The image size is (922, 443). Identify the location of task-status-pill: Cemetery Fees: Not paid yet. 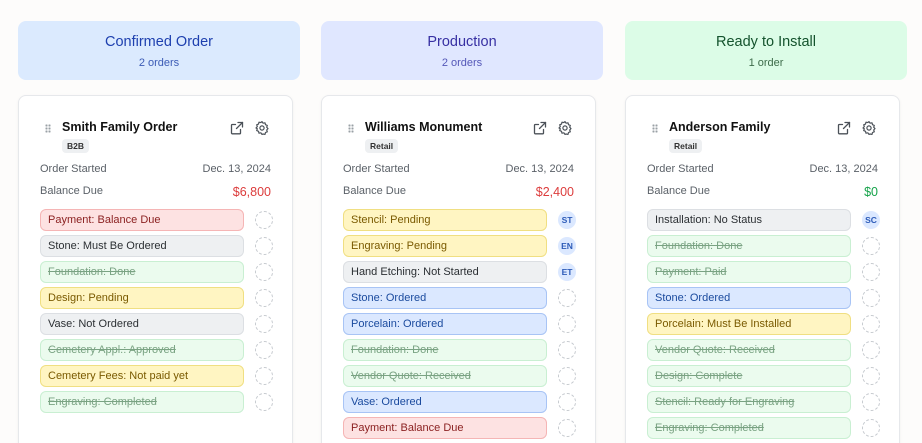
(142, 376).